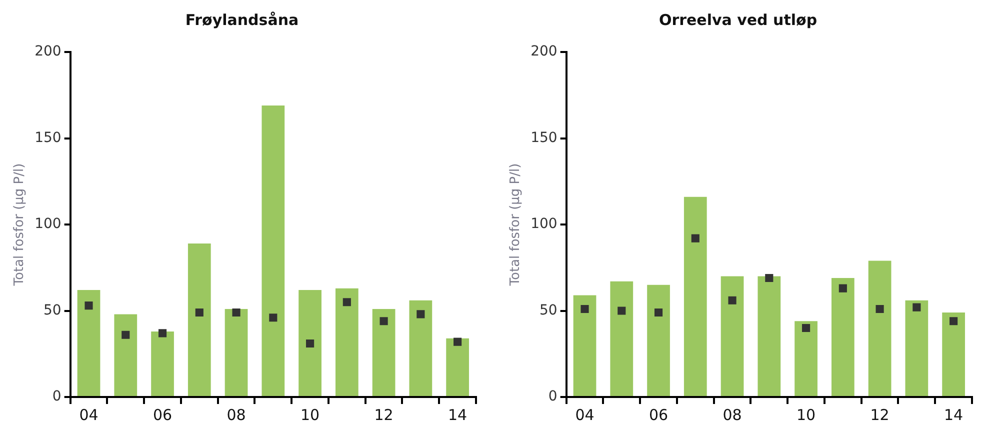  I want to click on chart-title: Frøylandsåna, so click(242, 19).